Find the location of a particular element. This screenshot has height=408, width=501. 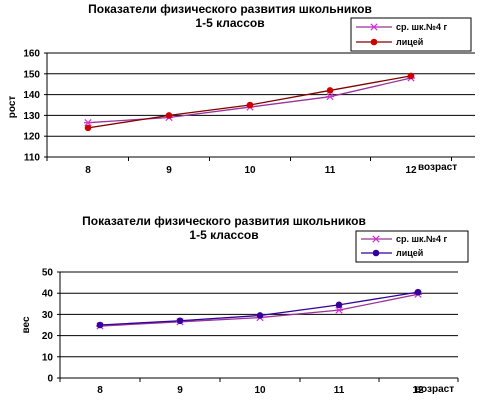

y-tick-label: 20 is located at coordinates (48, 336).